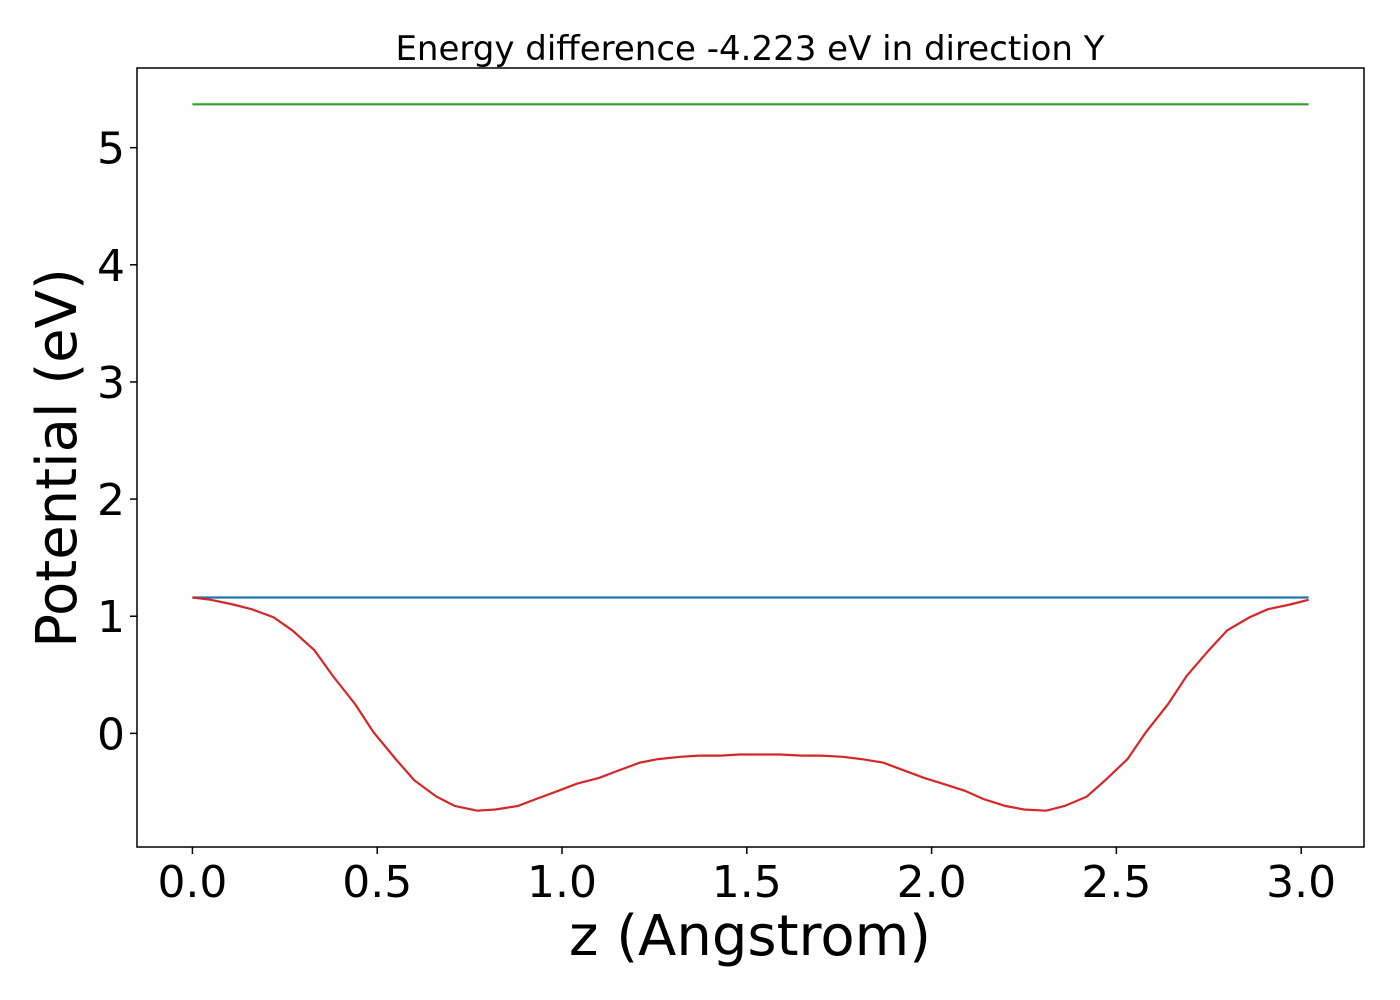 The width and height of the screenshot is (1400, 1000). I want to click on y-tick-label: 2, so click(111, 500).